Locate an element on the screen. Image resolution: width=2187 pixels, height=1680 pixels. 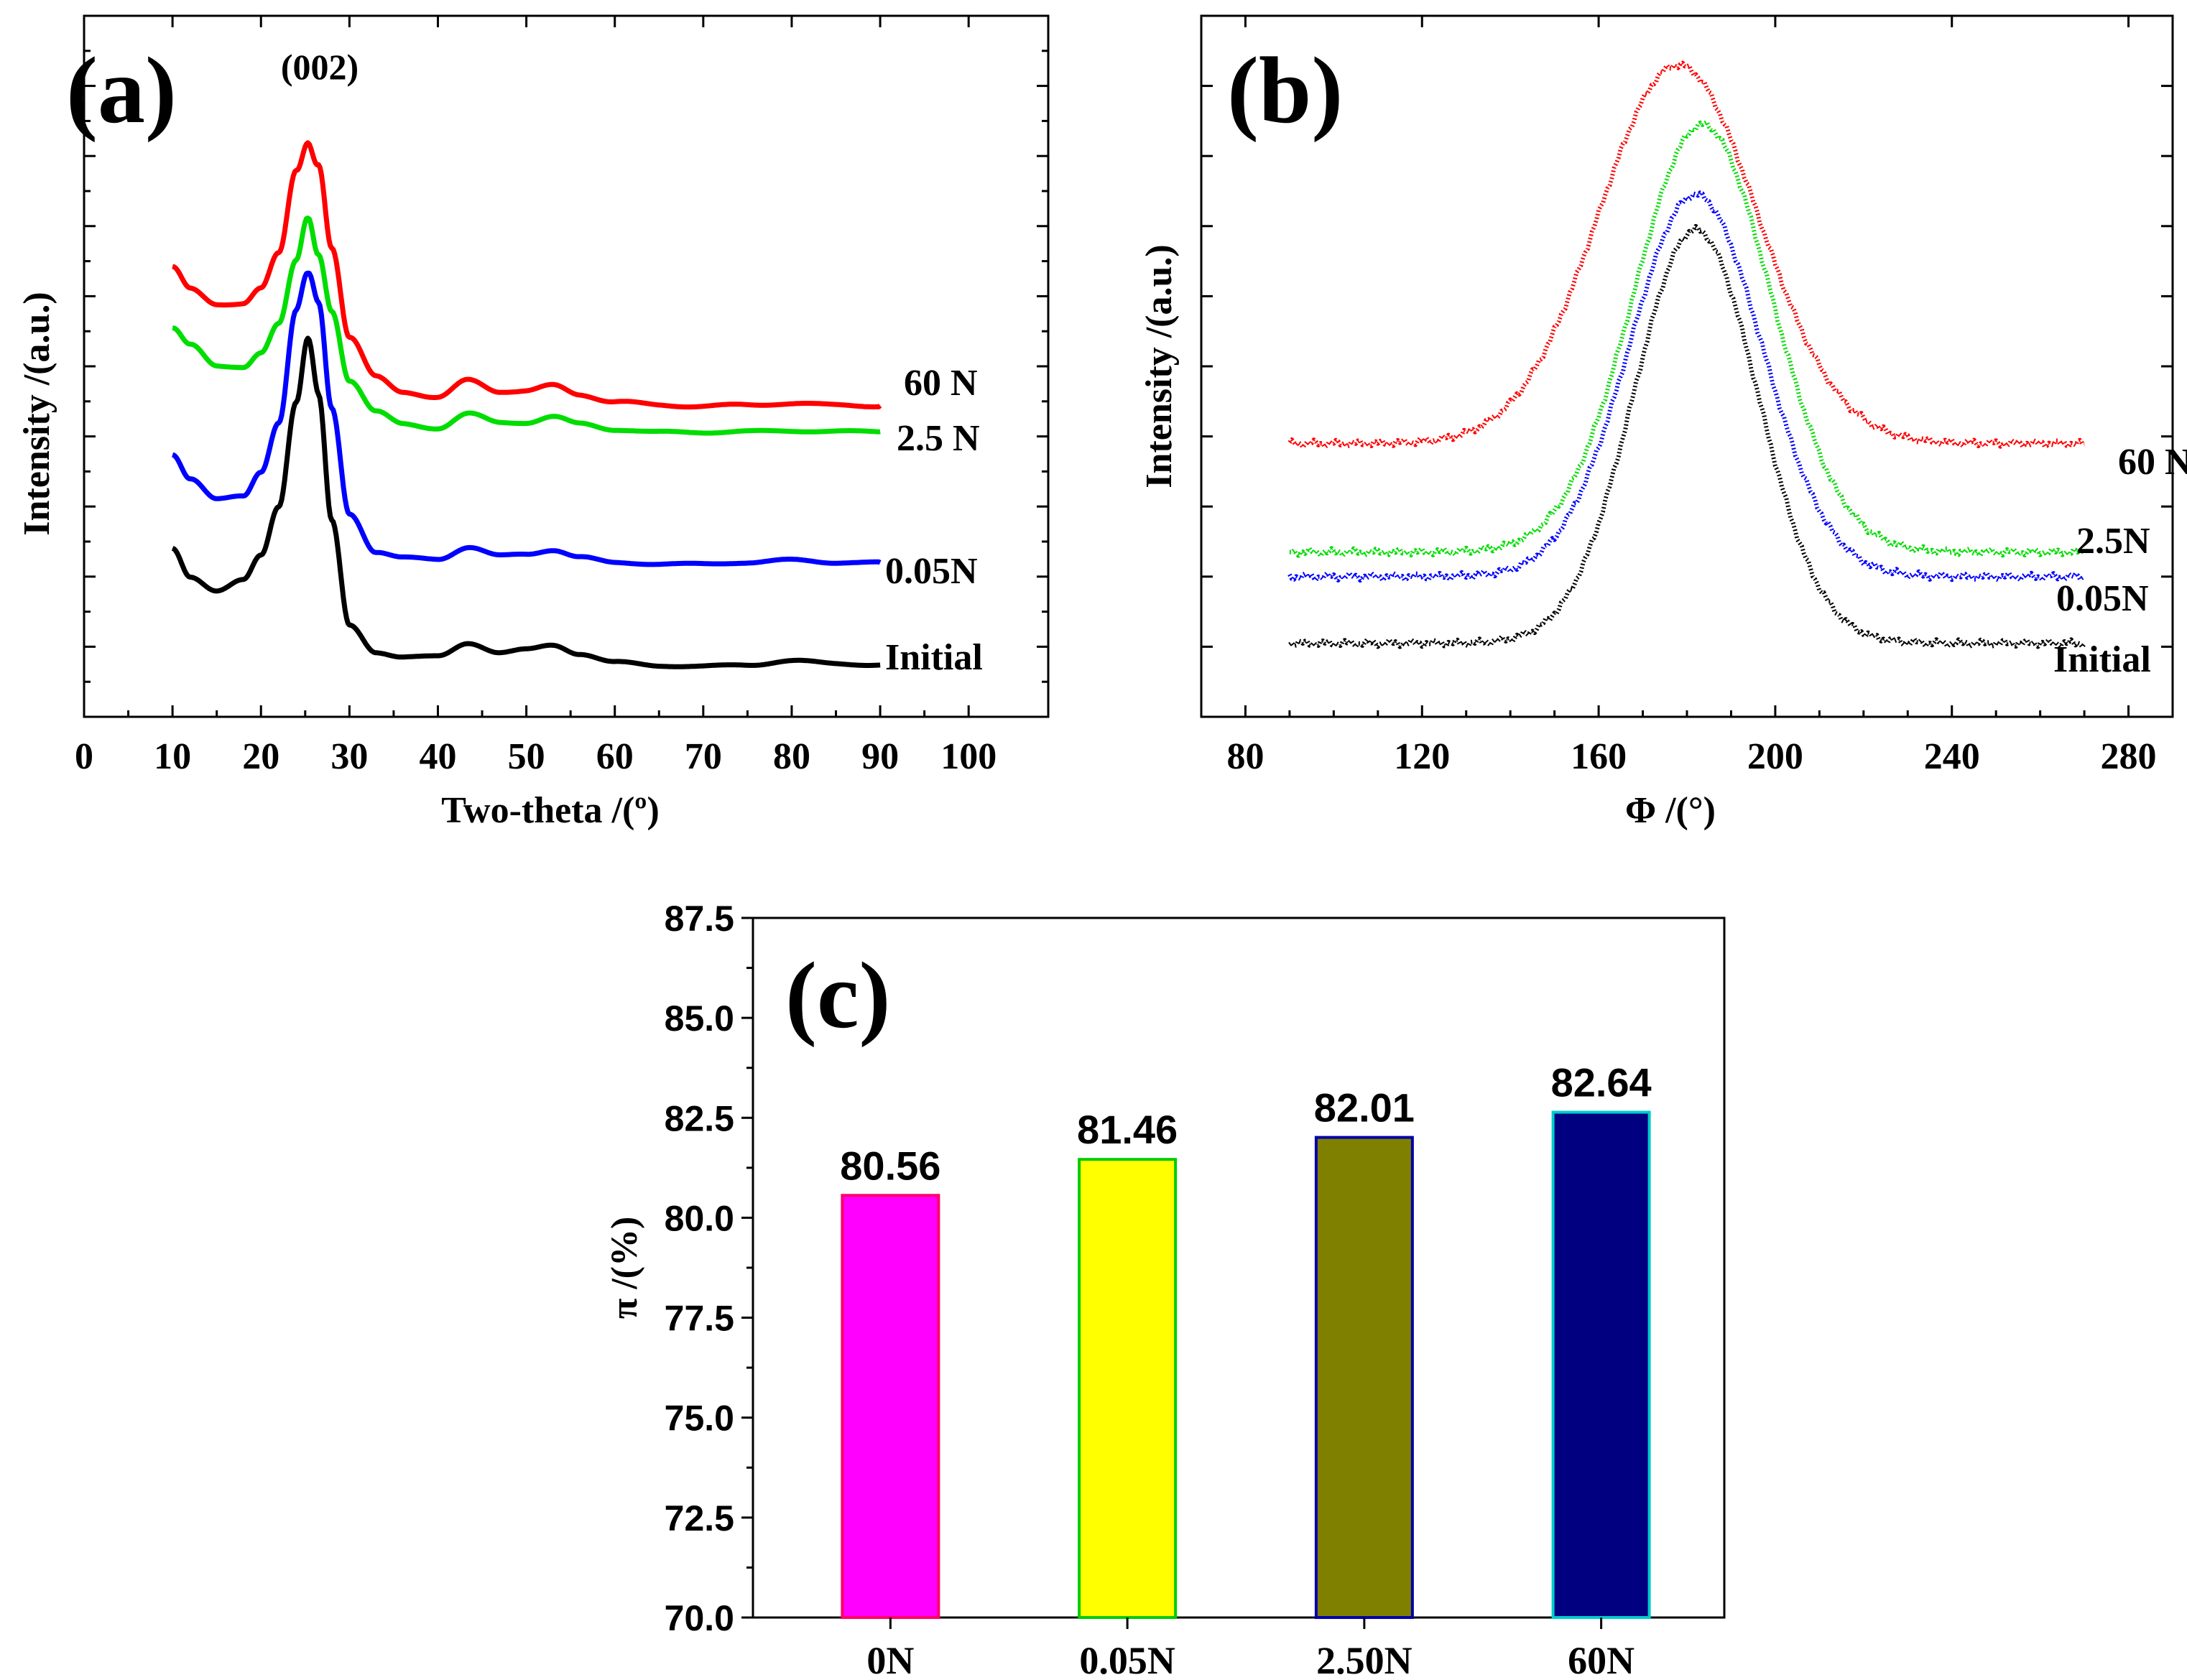
panel-b-legend-60n: 60 N is located at coordinates (2152, 462).